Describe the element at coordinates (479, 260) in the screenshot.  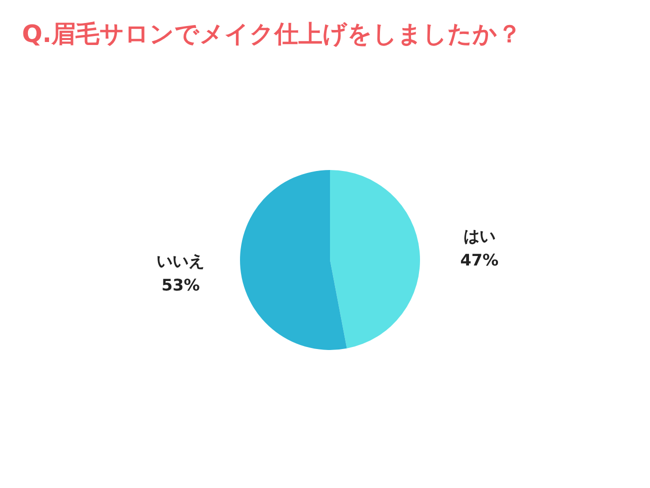
I see `data-label: 47%` at that location.